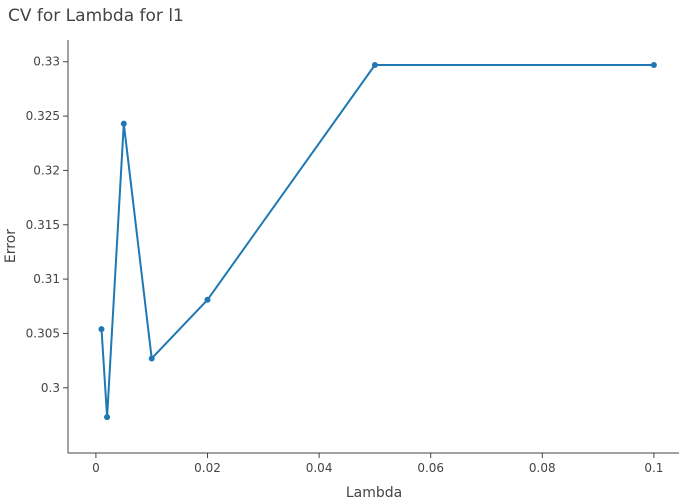 This screenshot has height=500, width=700. What do you see at coordinates (542, 468) in the screenshot?
I see `x-tick-label: 0.08` at bounding box center [542, 468].